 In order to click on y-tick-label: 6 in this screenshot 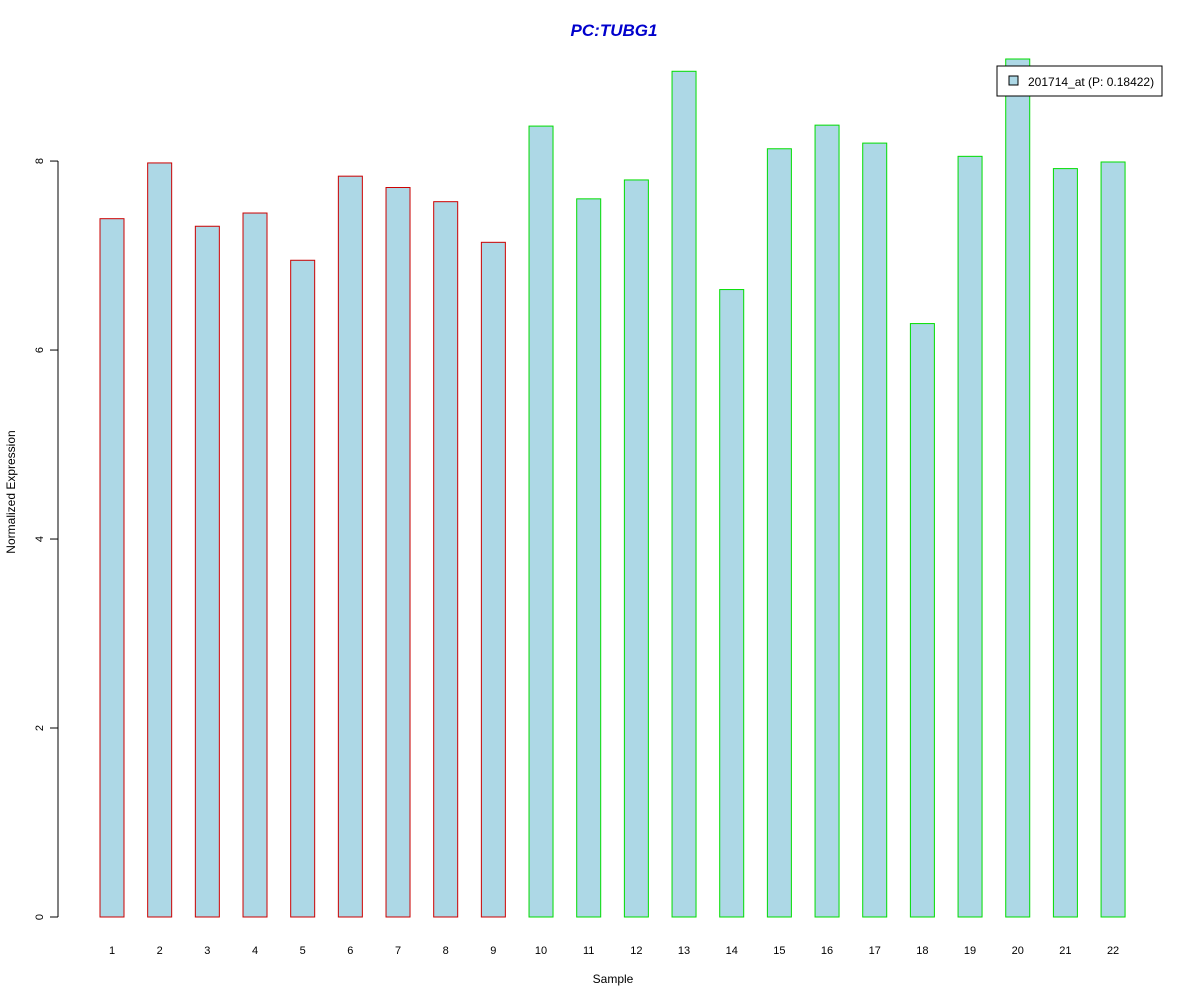, I will do `click(40, 350)`.